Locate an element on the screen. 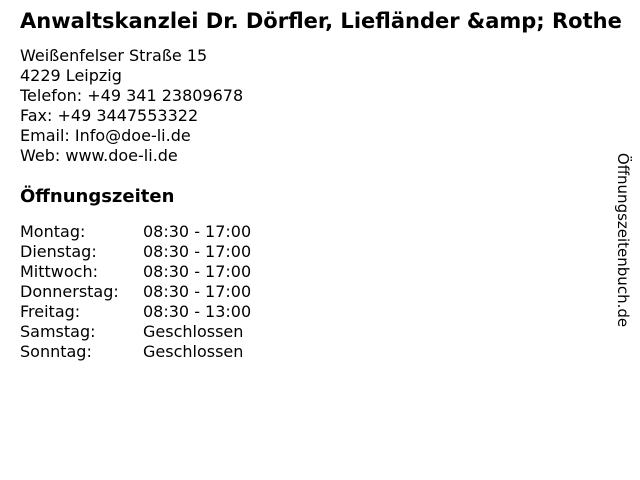 This screenshot has height=480, width=640. hours-row: Dienstag: 08:30 - 17:00 is located at coordinates (135, 252).